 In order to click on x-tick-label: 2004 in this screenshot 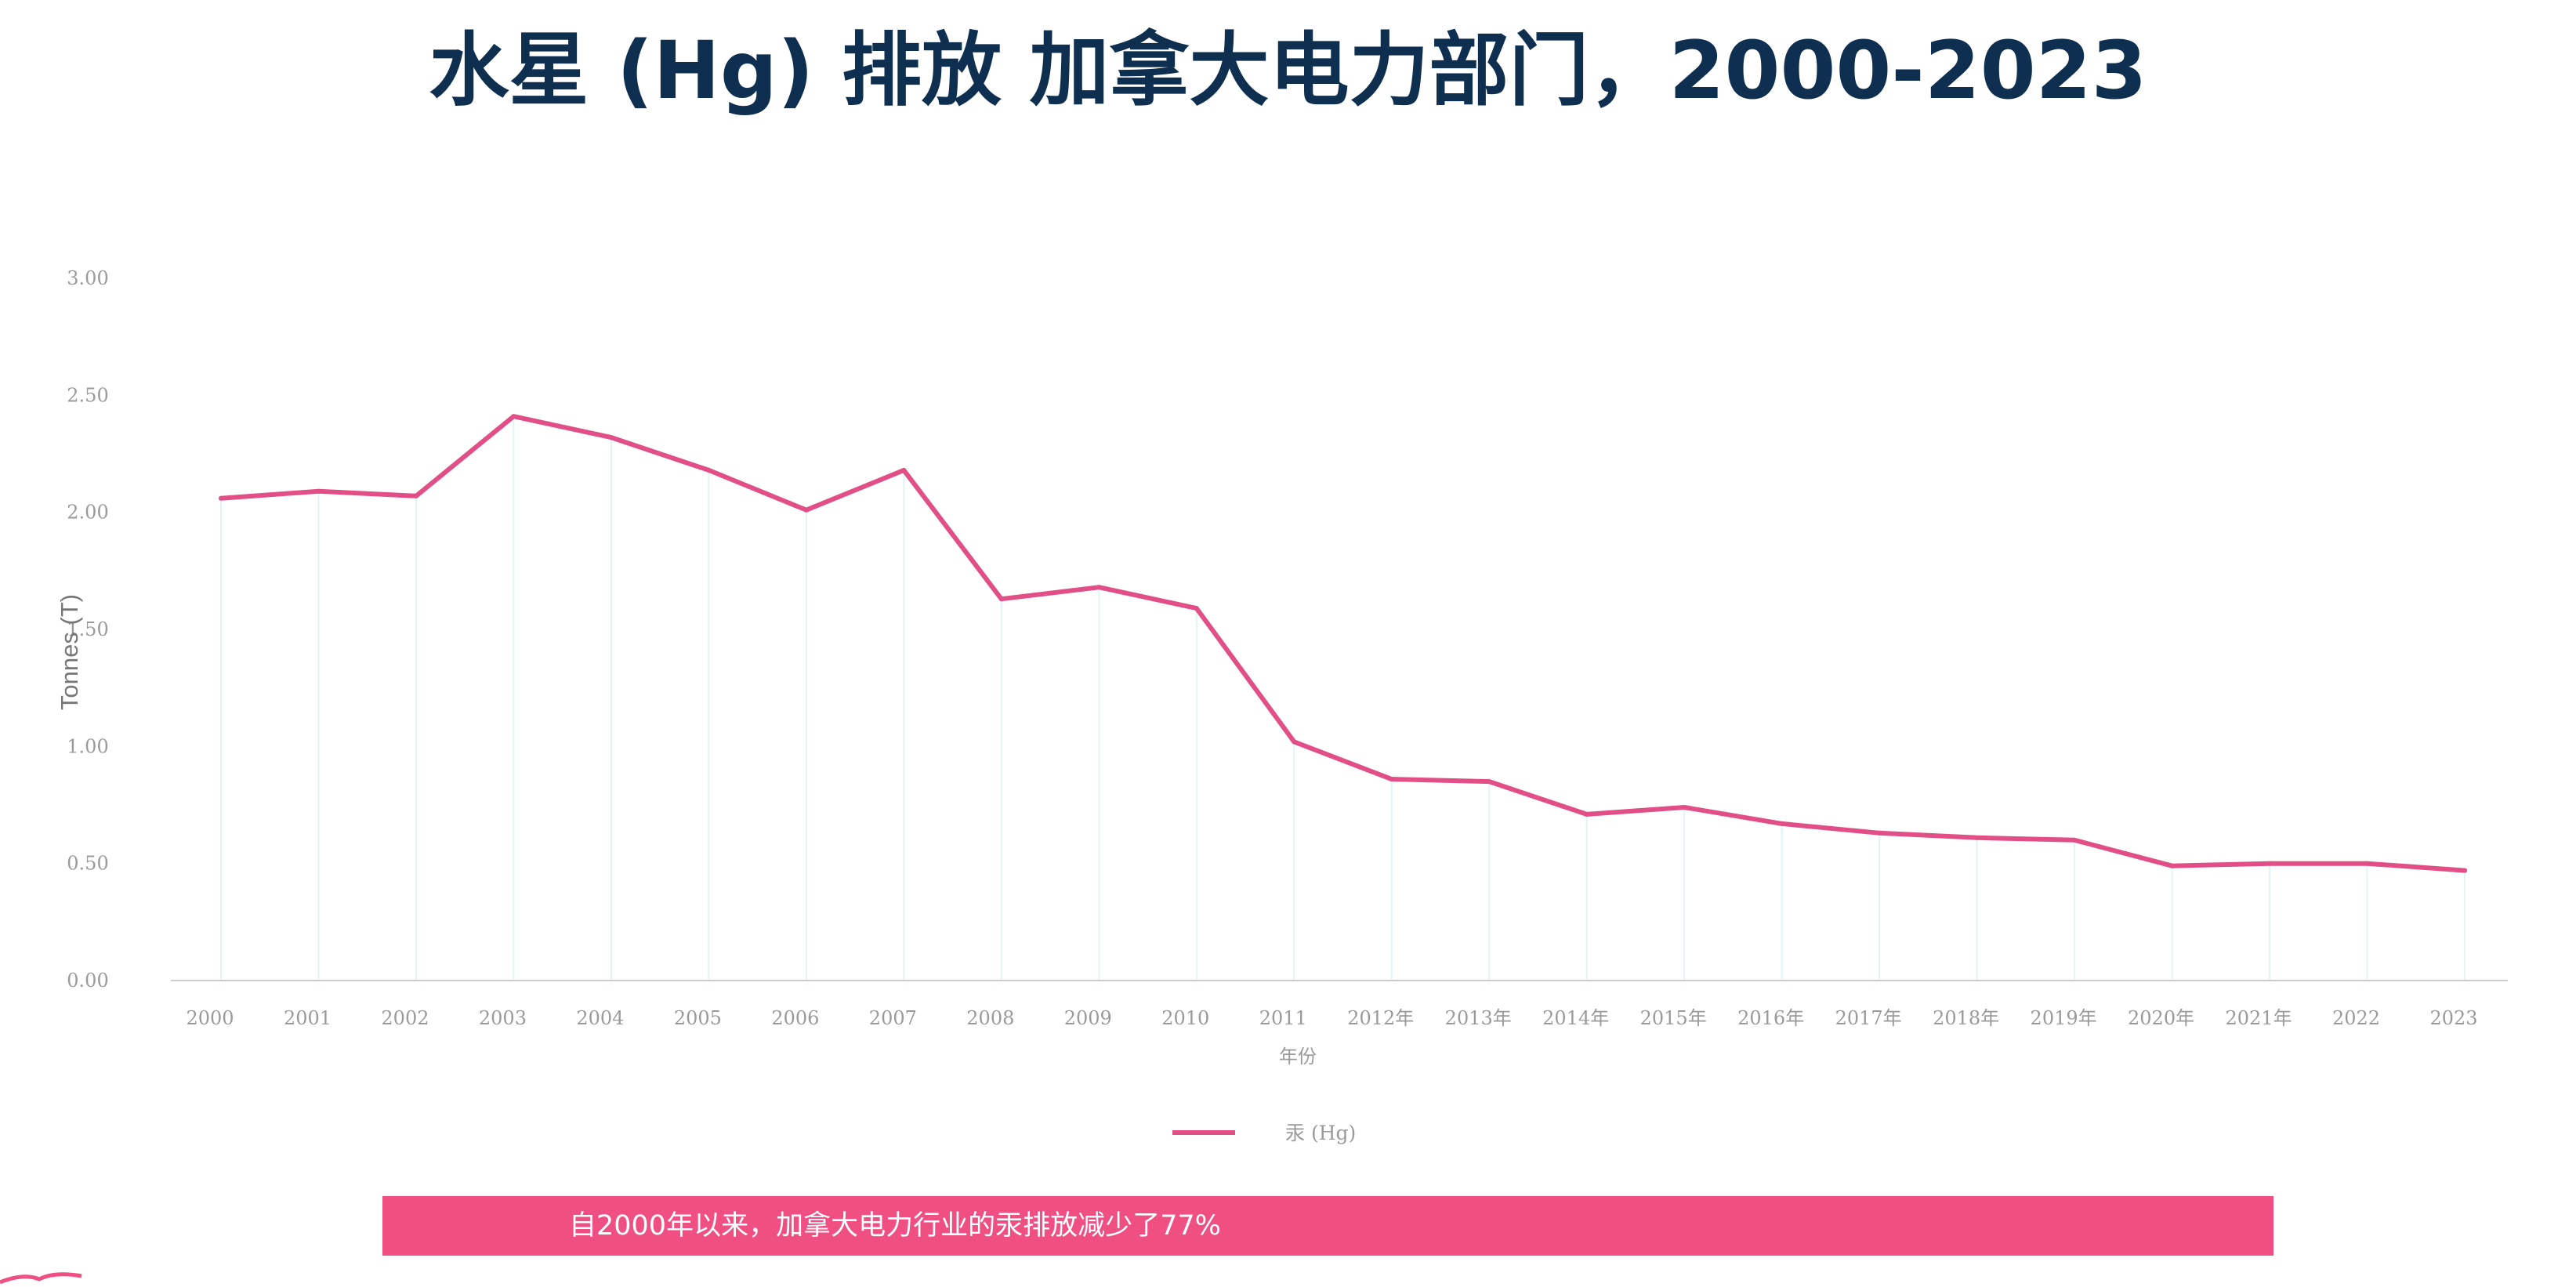, I will do `click(600, 1018)`.